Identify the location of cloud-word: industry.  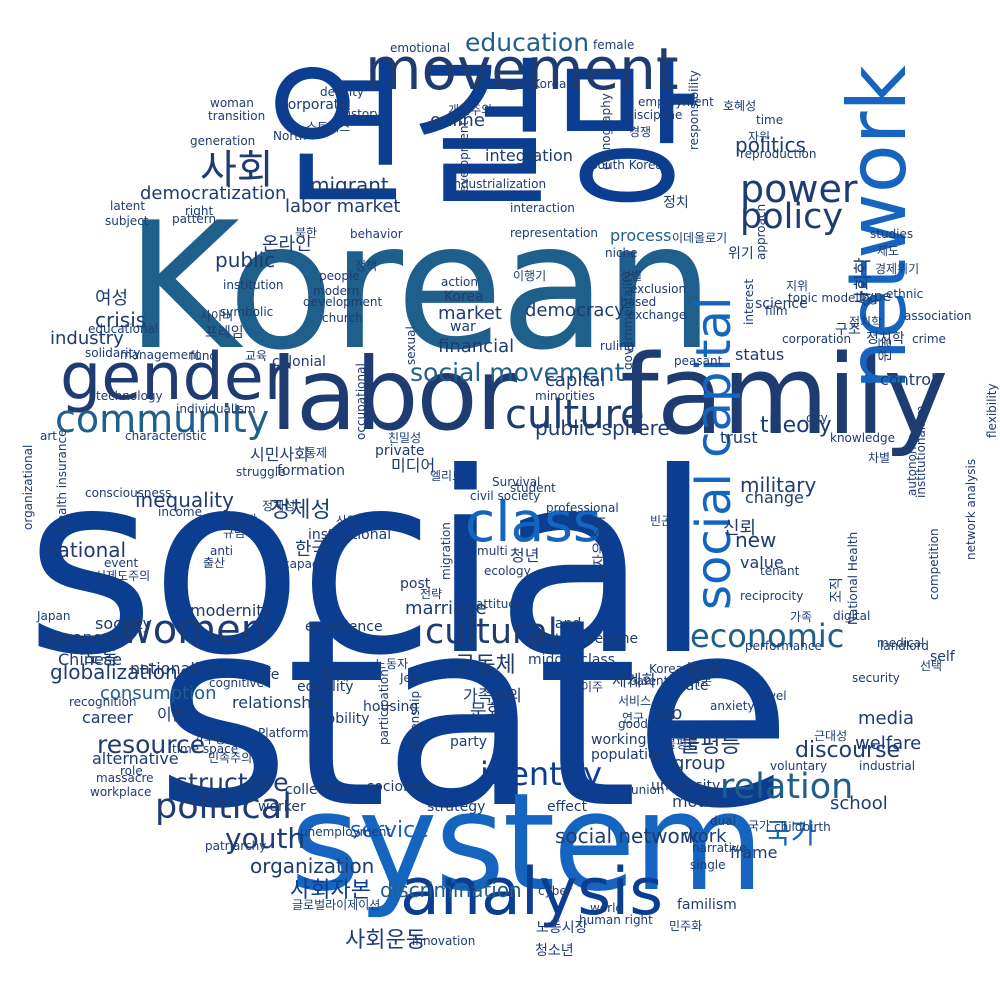
(87, 338).